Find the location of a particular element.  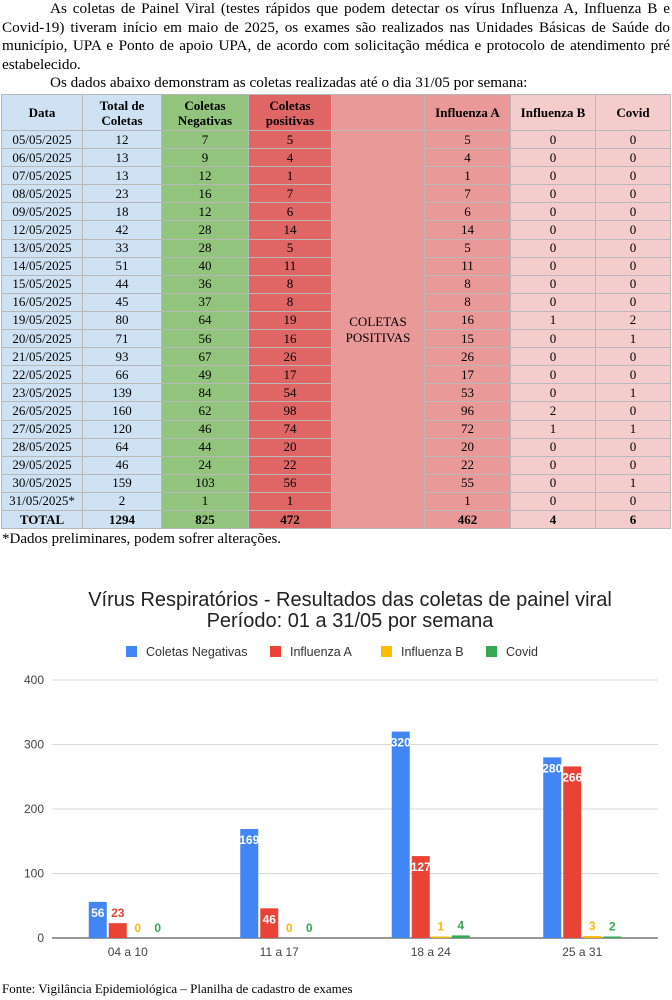

cell-influenza-a: 11 is located at coordinates (467, 266).